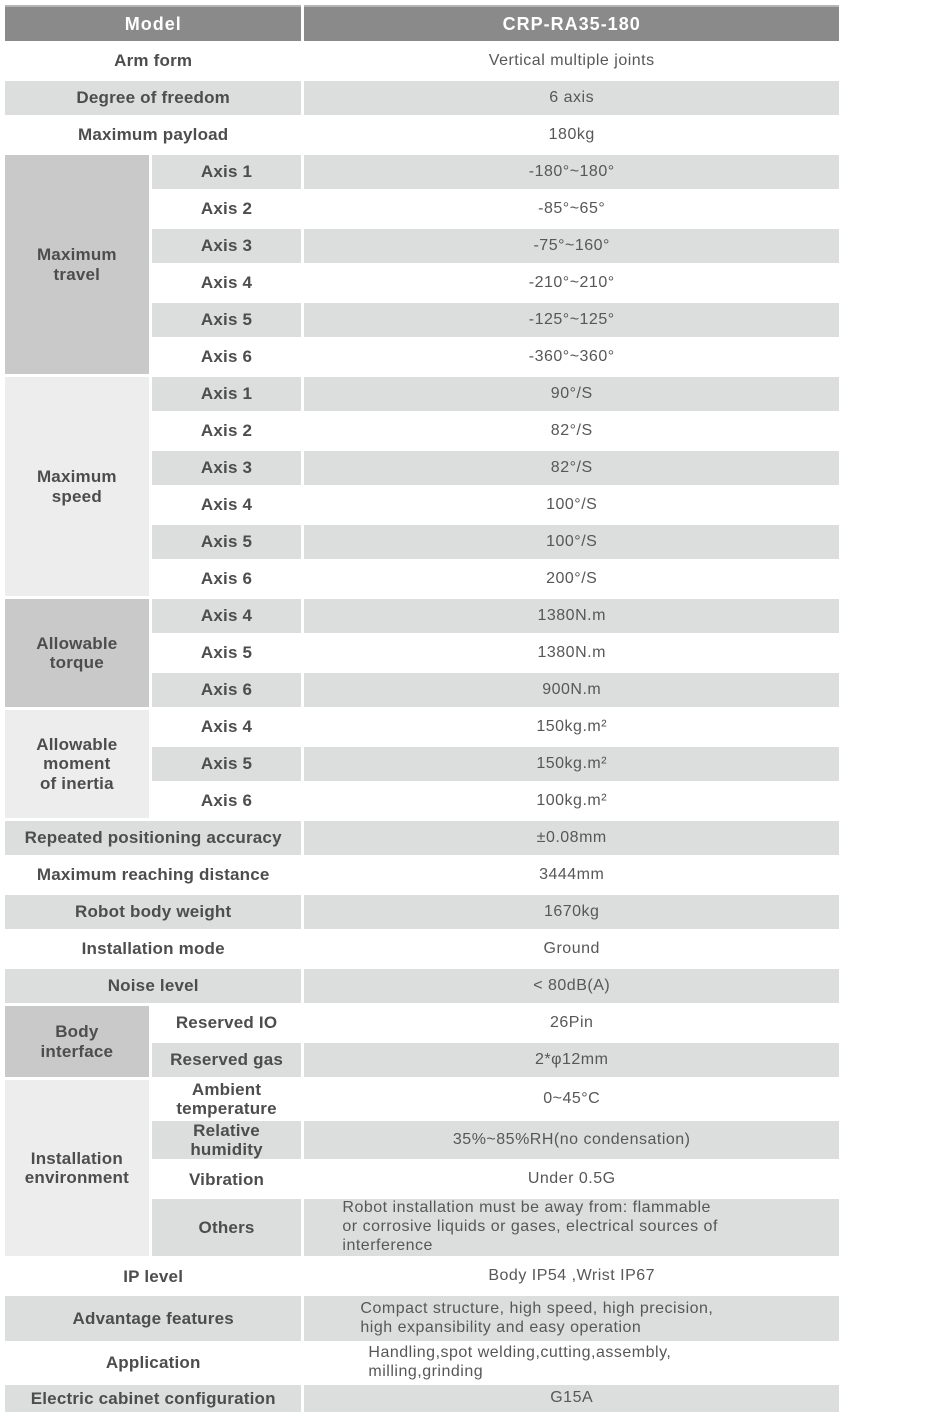 The height and width of the screenshot is (1418, 938). I want to click on table-row: Allowable torque Axis 4 1380N.m, so click(422, 653).